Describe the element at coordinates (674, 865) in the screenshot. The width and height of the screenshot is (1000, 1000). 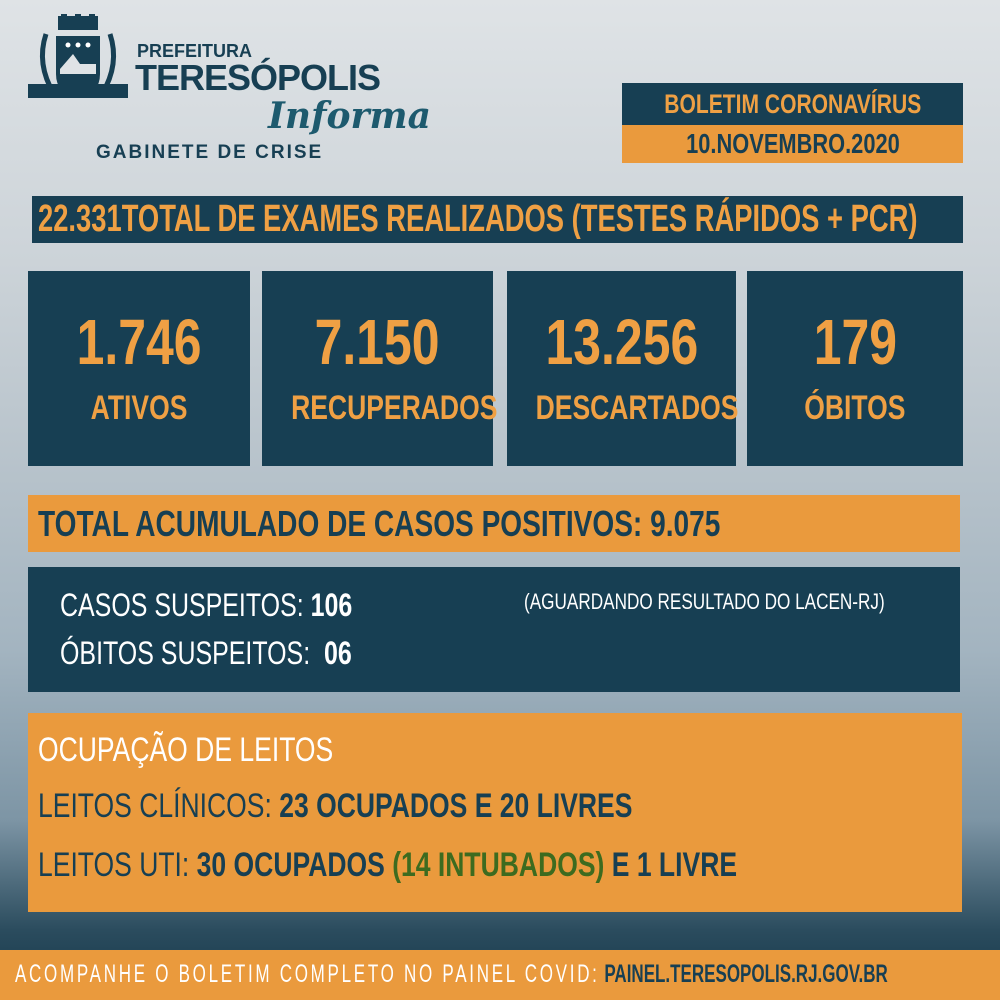
I see `icu-free: E 1 LIVRE` at that location.